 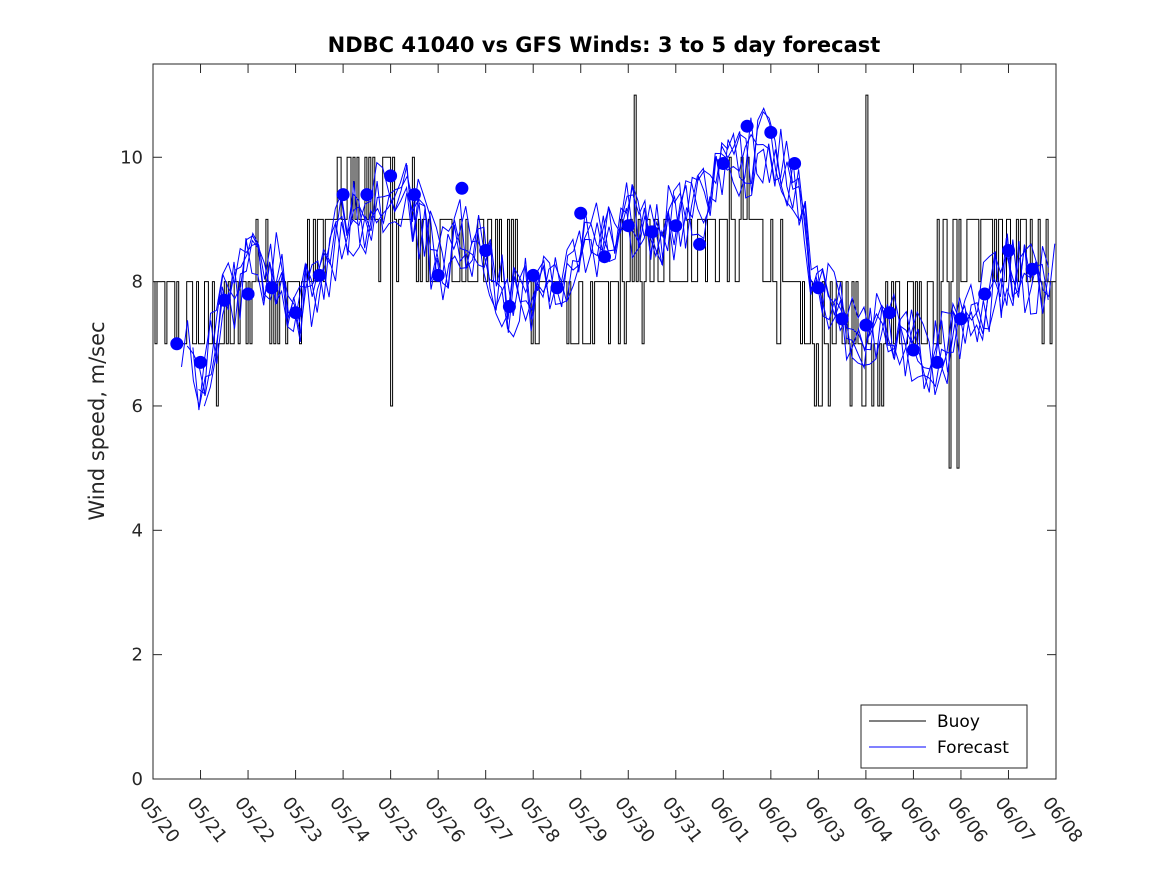 I want to click on legend-buoy-label: Buoy, so click(x=958, y=722).